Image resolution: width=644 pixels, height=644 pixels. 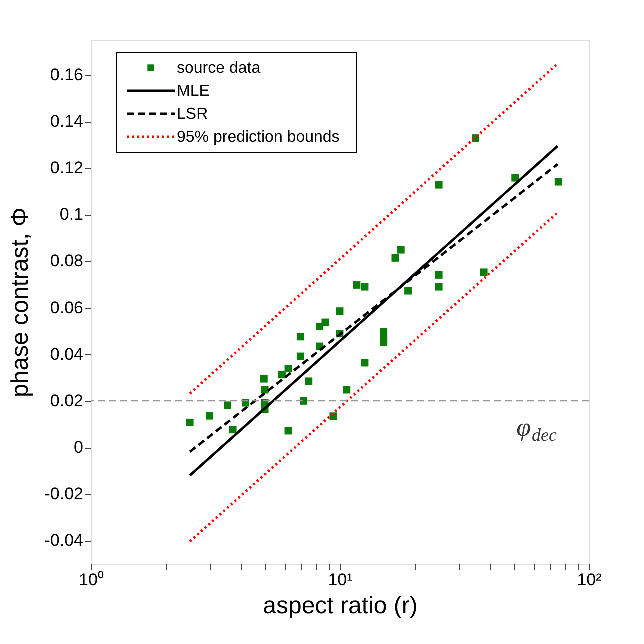 I want to click on y-tick-label: -0.02, so click(x=64, y=494).